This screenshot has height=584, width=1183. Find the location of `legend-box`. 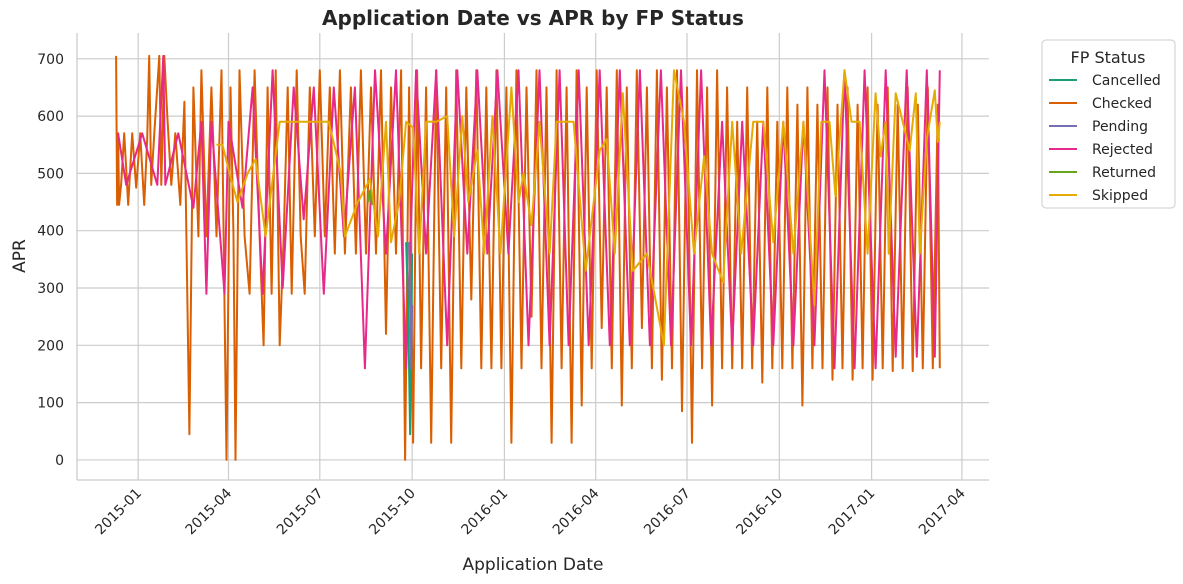

legend-box is located at coordinates (1108, 124).